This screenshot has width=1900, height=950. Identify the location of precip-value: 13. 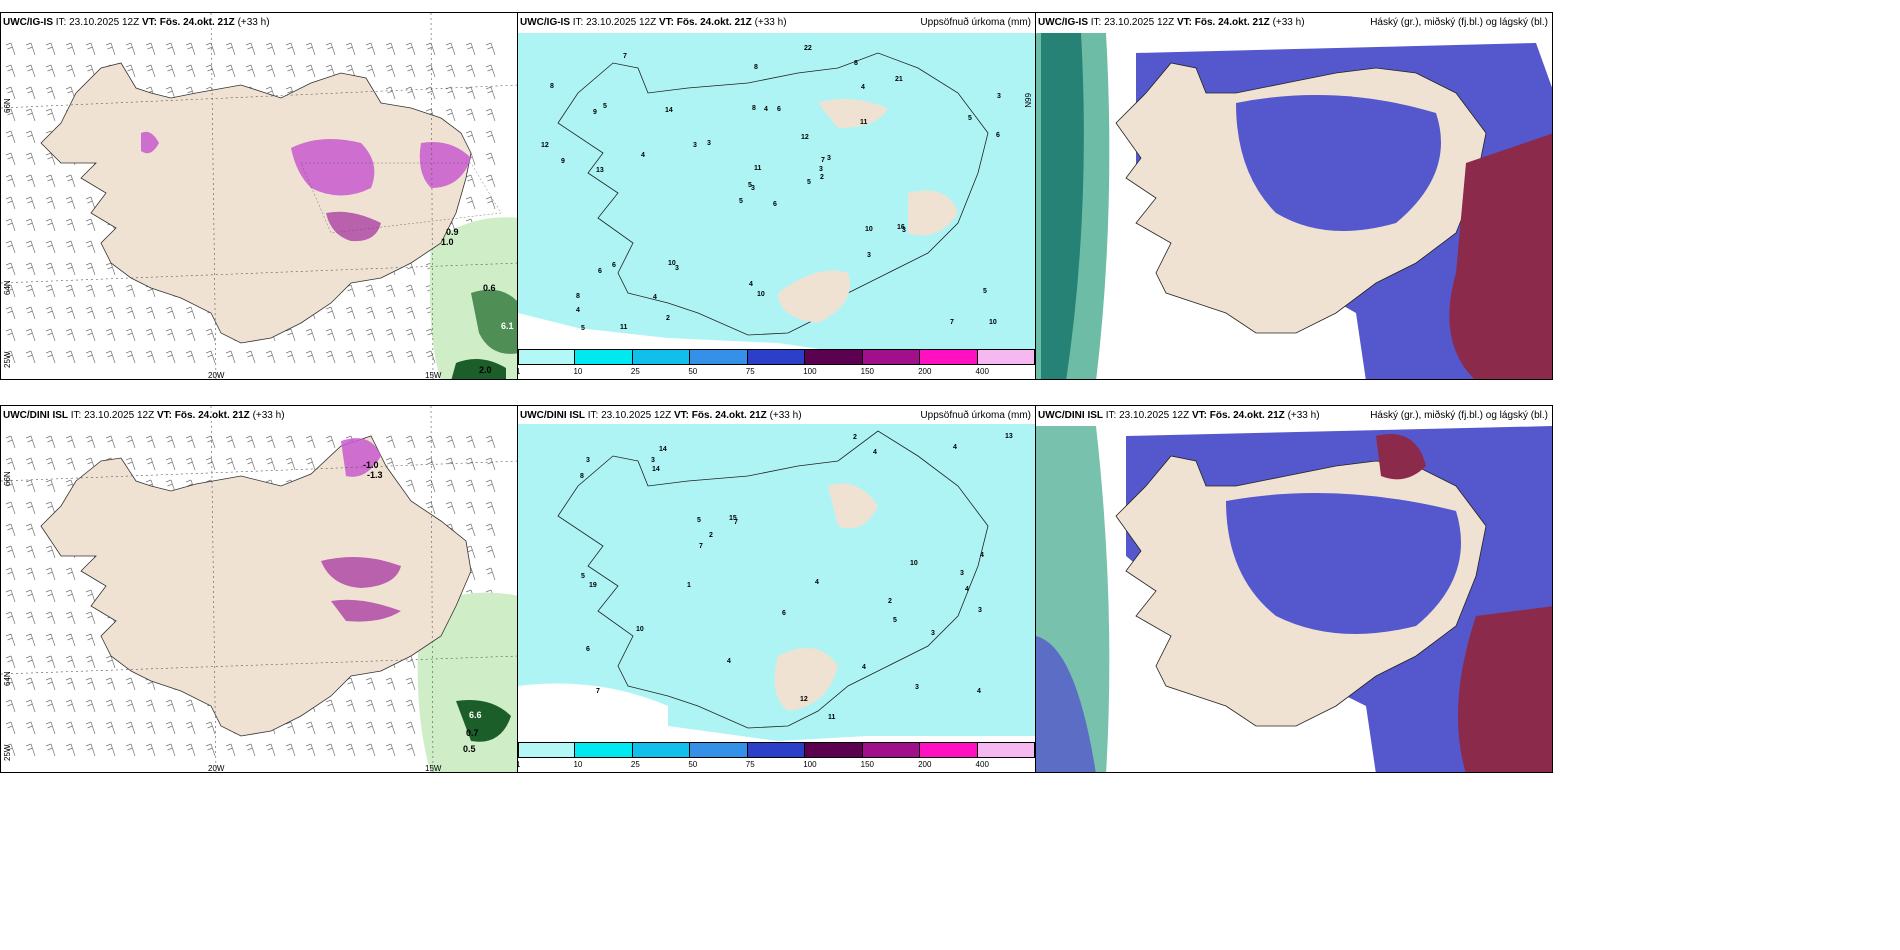
(1009, 436).